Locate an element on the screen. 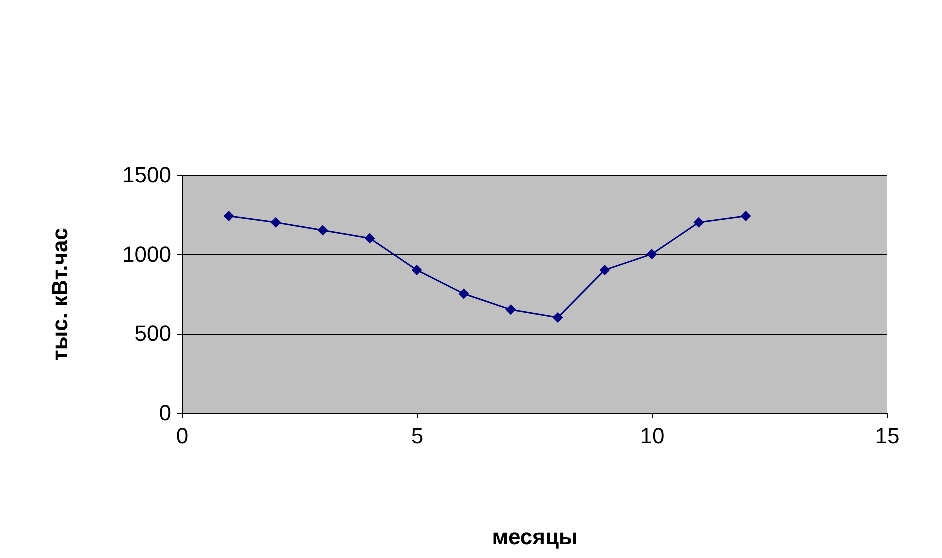 The height and width of the screenshot is (558, 942). x-tick-label: 10 is located at coordinates (652, 436).